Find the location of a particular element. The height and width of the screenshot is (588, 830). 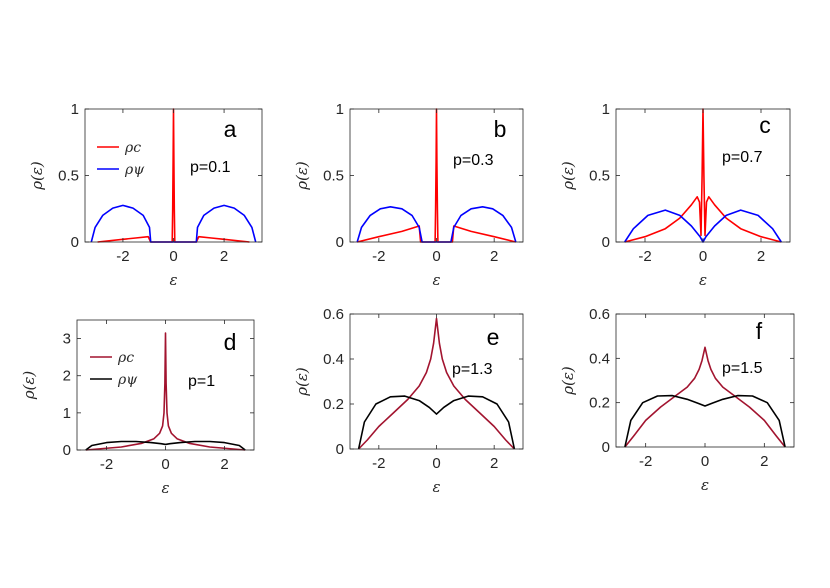

panel-letter: f is located at coordinates (759, 331).